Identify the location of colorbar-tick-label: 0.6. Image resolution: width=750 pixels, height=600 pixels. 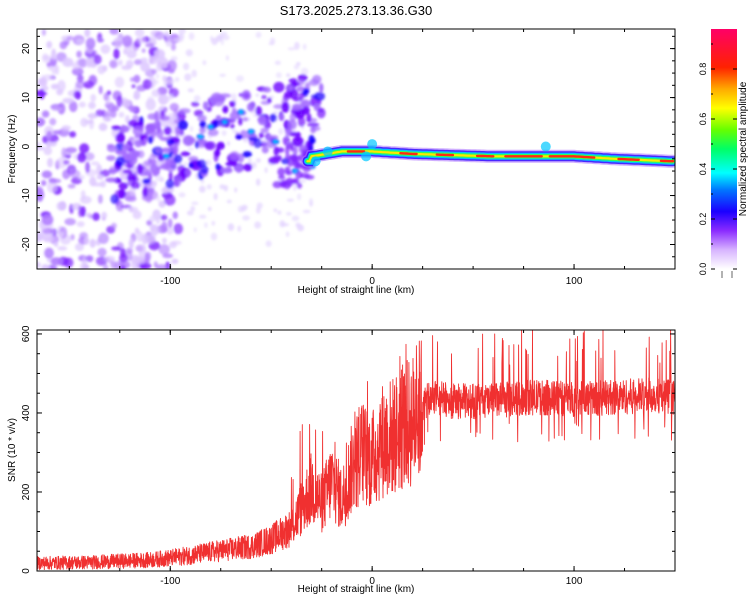
(703, 119).